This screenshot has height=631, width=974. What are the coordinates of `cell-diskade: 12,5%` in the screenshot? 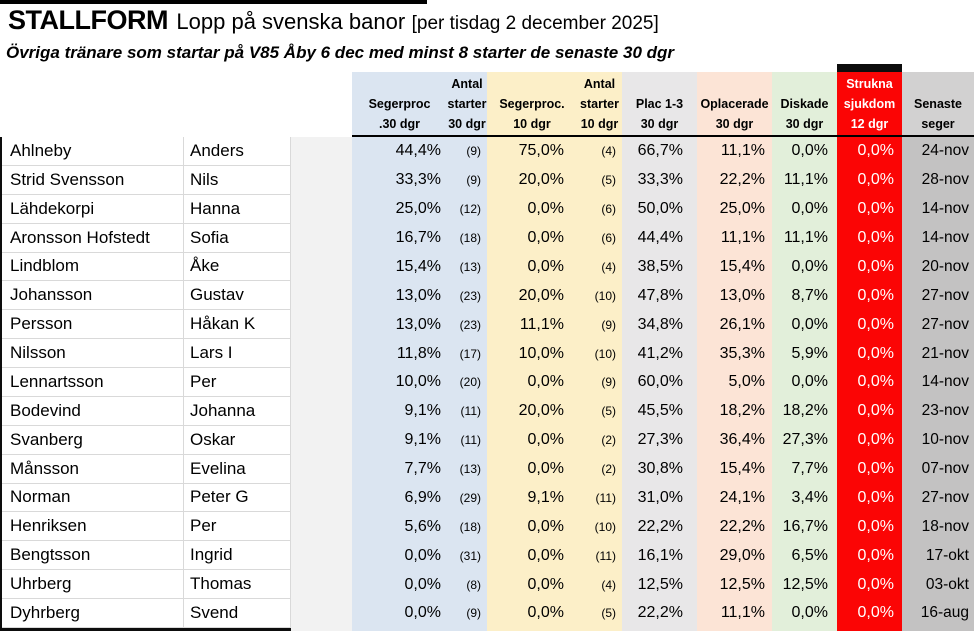 It's located at (805, 584).